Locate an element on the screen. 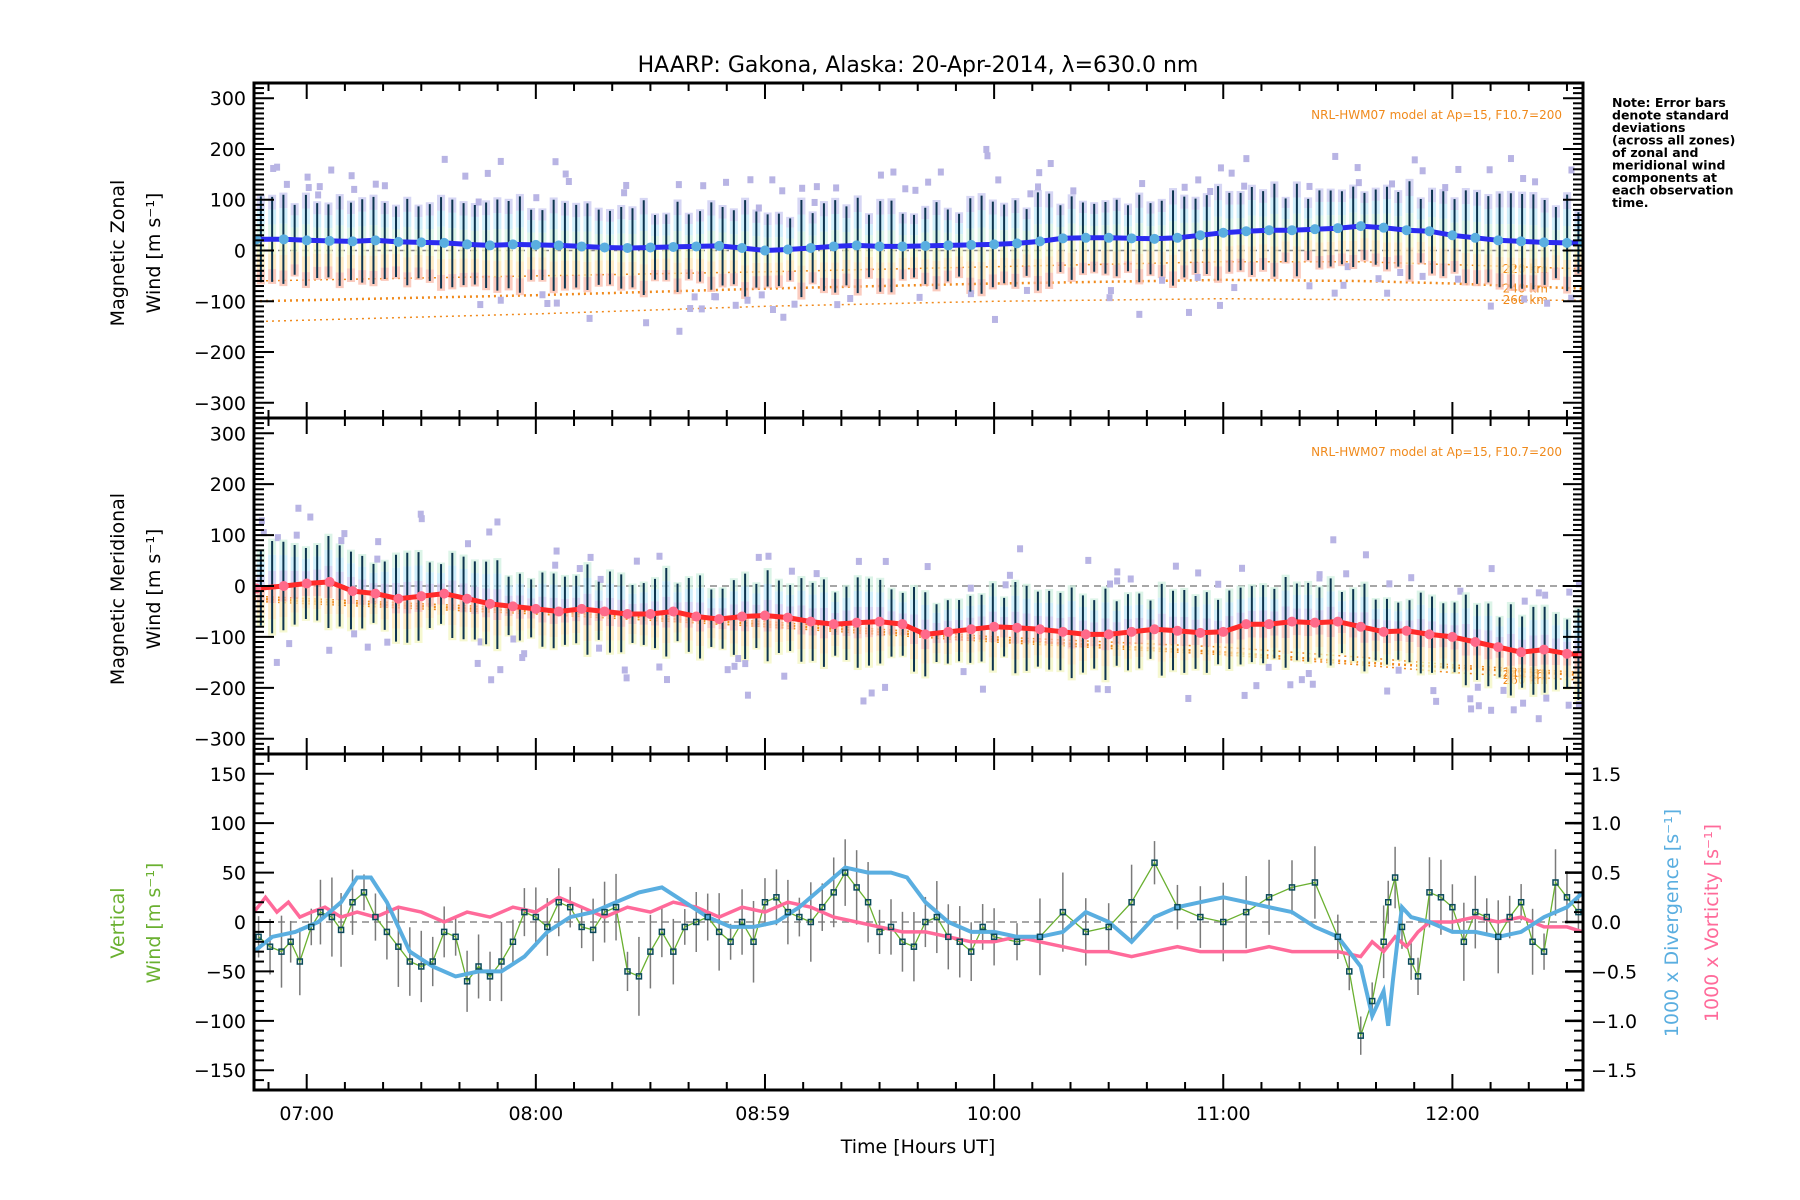 The image size is (1800, 1200). y-tick-label: 0 is located at coordinates (240, 252).